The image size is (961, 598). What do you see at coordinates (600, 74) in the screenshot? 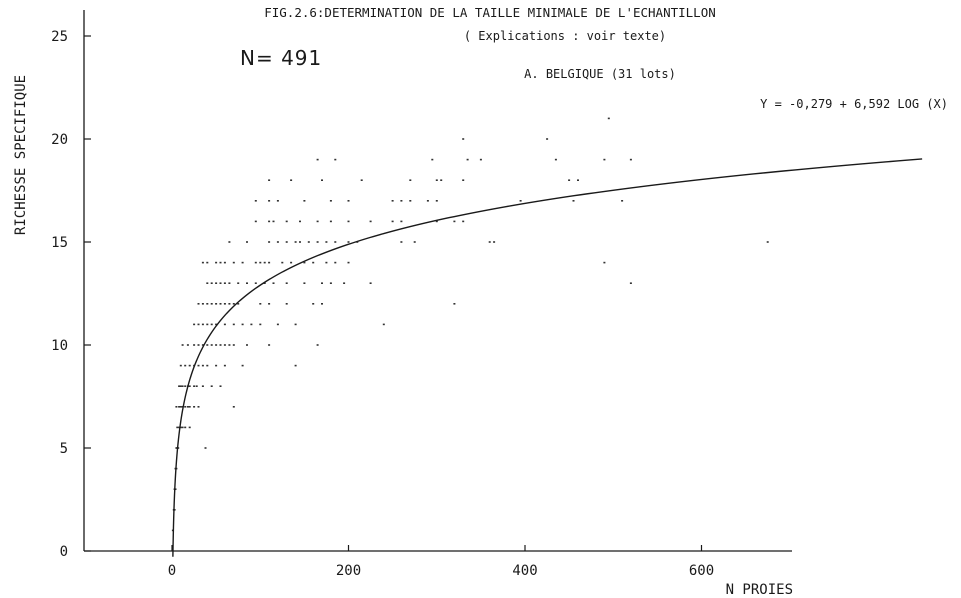
I see `region-label: A. BELGIQUE (31 lots)` at bounding box center [600, 74].